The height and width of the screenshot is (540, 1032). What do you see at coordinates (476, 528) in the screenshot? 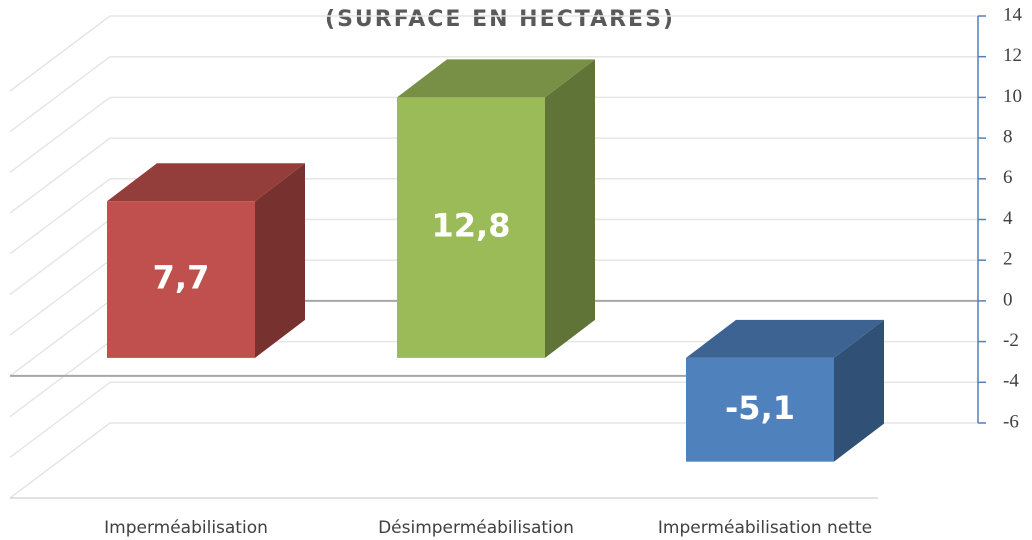
I see `x-tick-label: Désimperméabilisation` at bounding box center [476, 528].